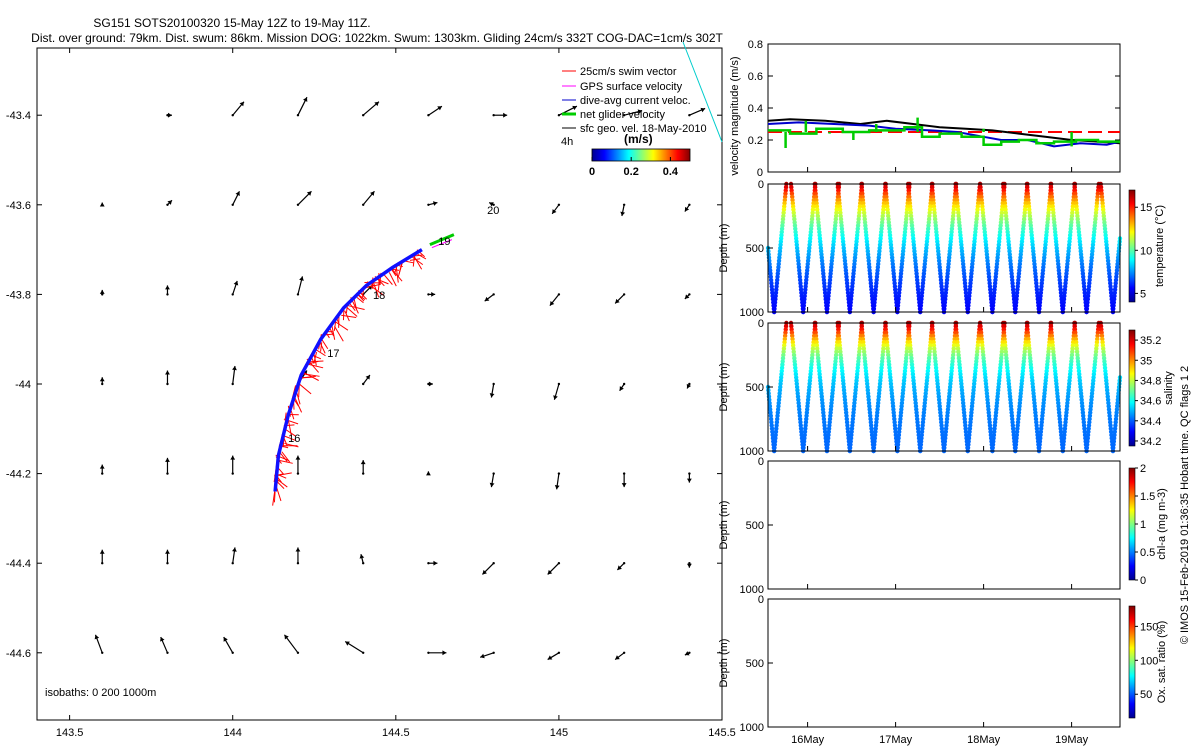 The image size is (1200, 750). I want to click on colorbar-tick-label: 1.5, so click(1147, 497).